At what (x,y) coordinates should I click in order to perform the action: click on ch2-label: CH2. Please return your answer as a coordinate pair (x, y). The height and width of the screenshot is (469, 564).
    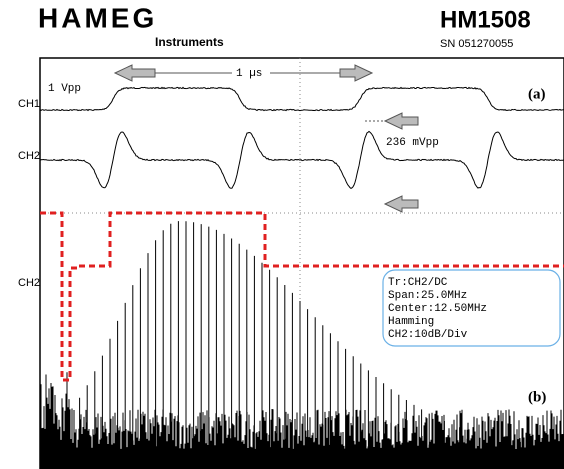
    Looking at the image, I should click on (29, 156).